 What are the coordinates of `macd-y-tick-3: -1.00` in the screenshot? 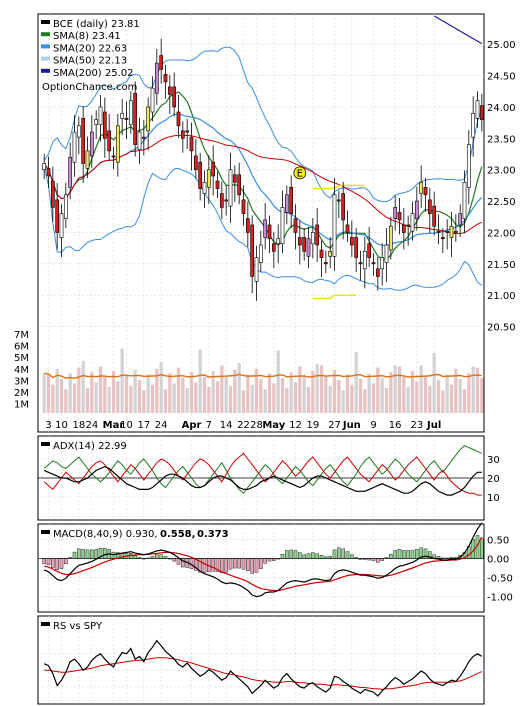 It's located at (500, 598).